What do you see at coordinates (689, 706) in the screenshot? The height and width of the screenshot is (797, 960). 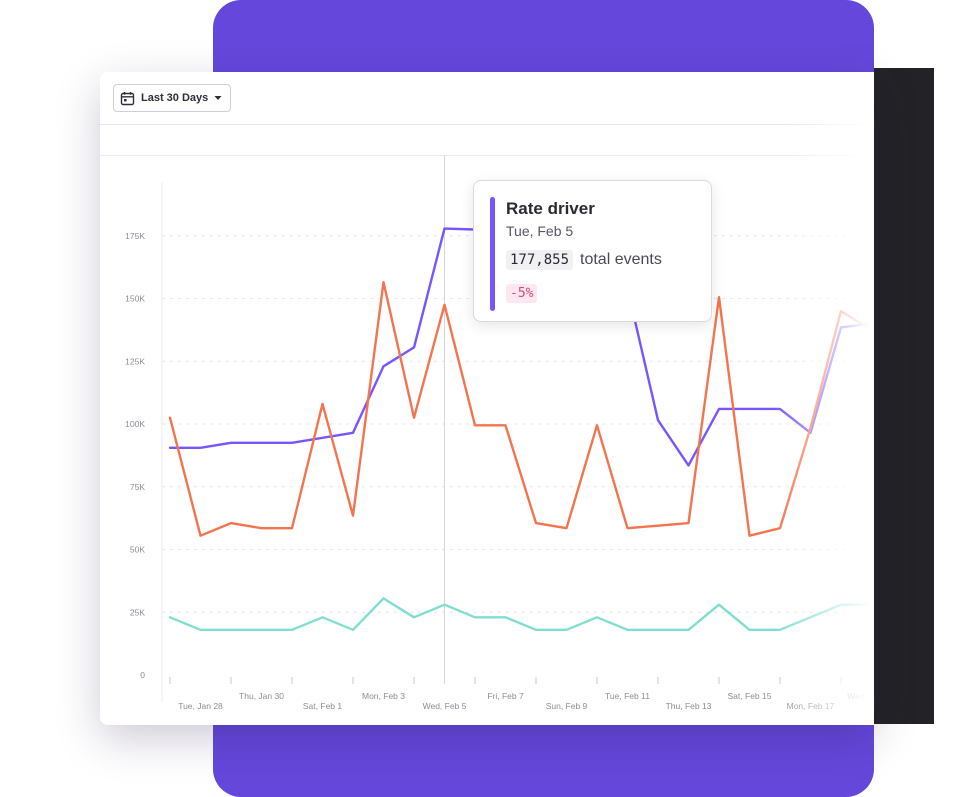 I see `x-tick-label: Thu, Feb 13` at bounding box center [689, 706].